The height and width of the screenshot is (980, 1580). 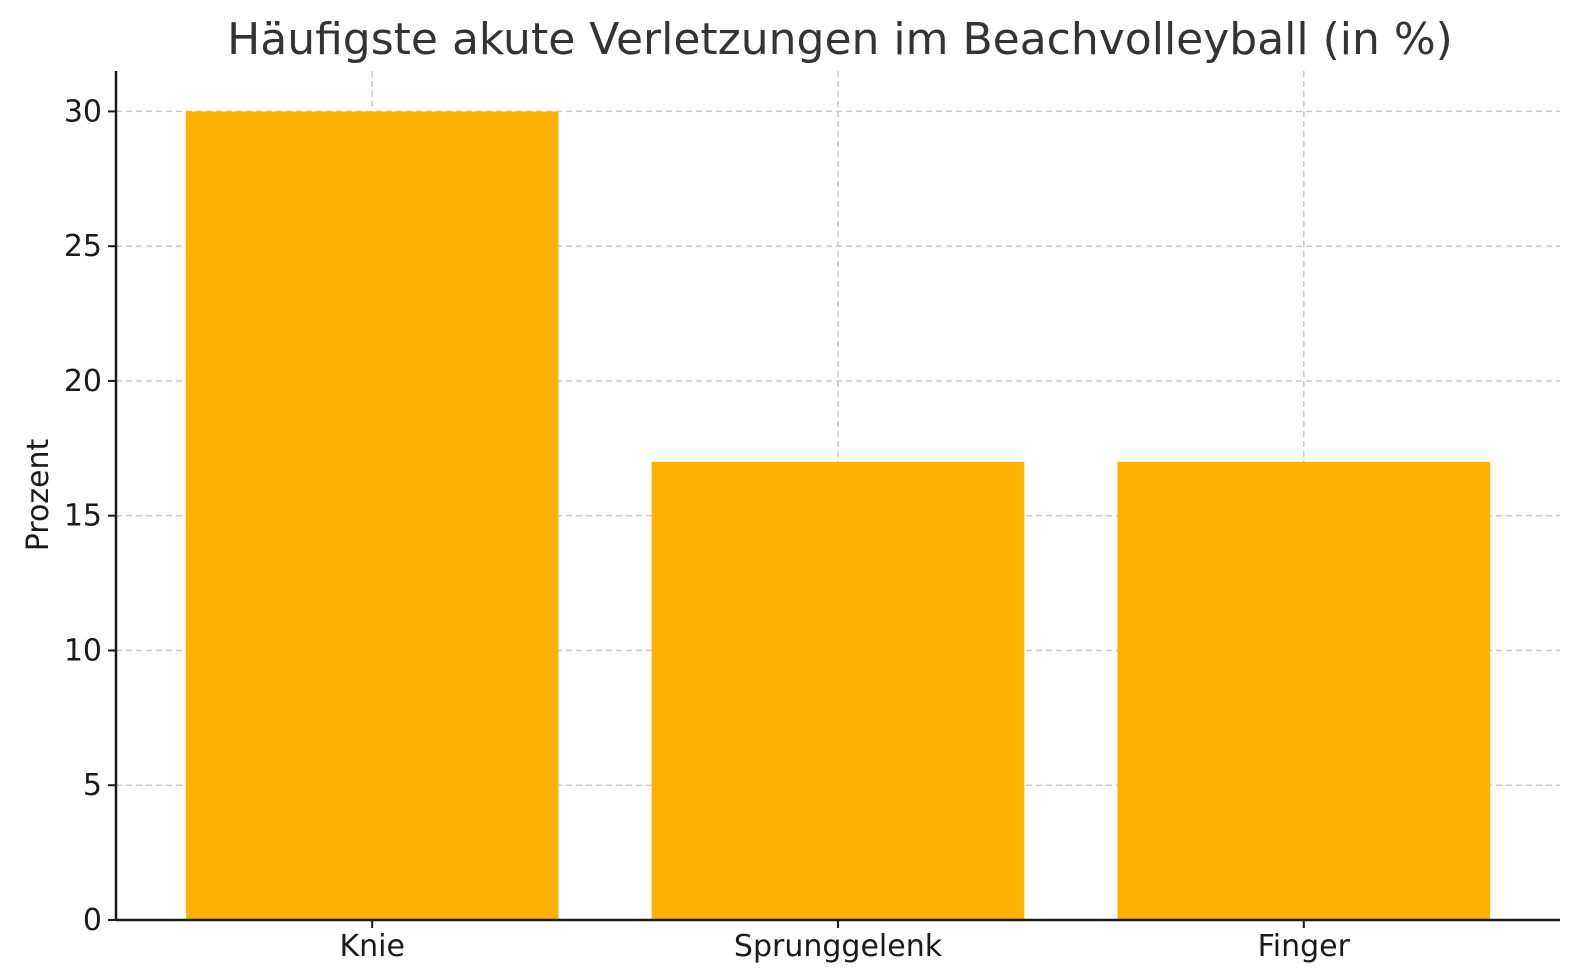 I want to click on x-tick-label: Sprunggelenk, so click(x=838, y=946).